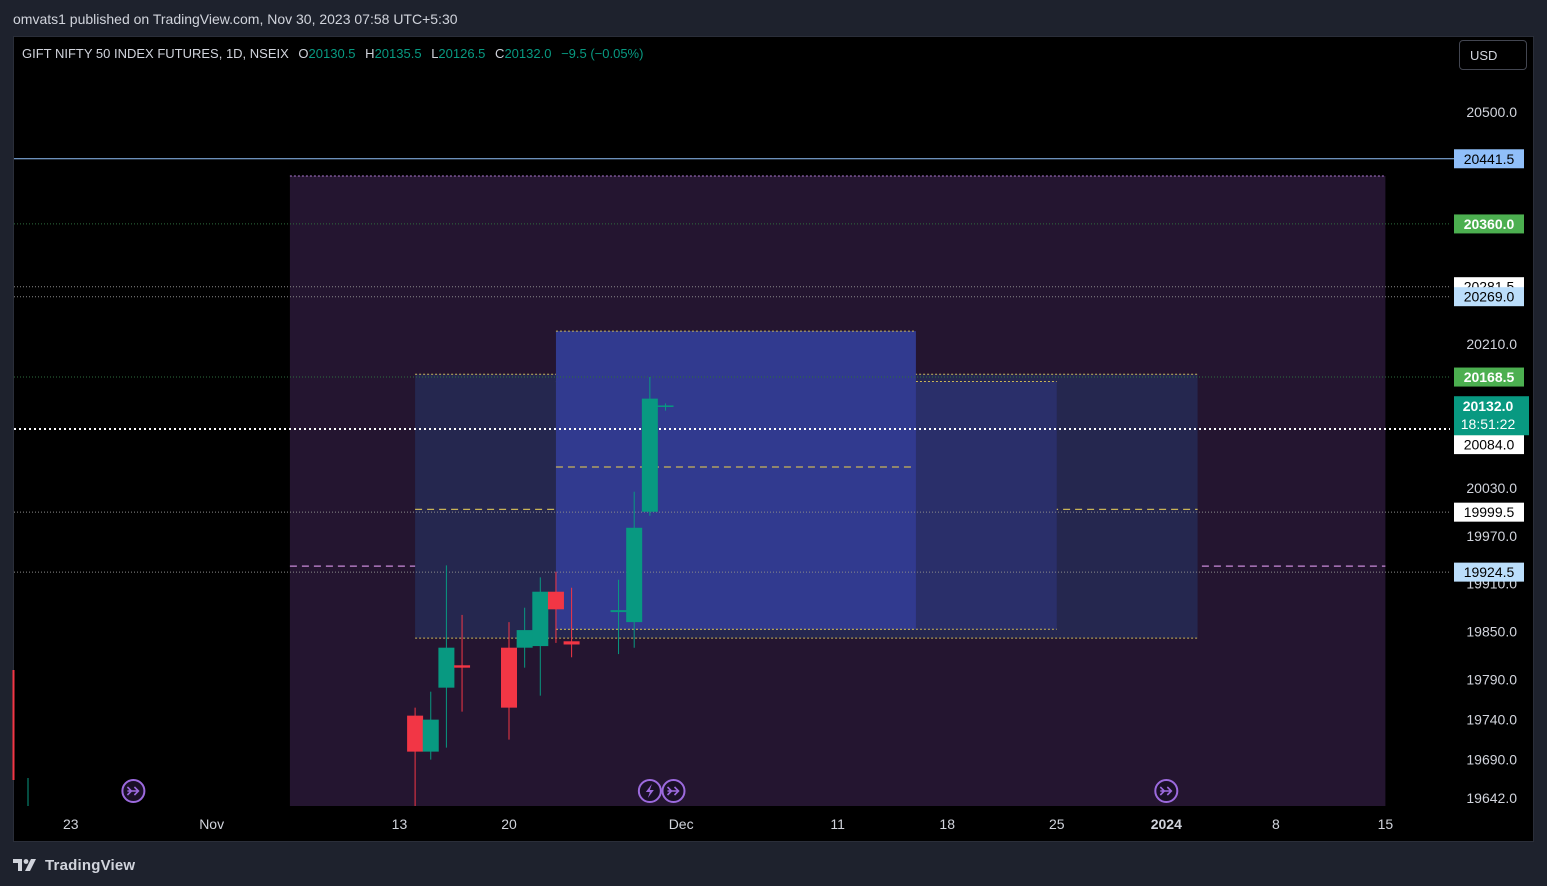 This screenshot has width=1547, height=886. I want to click on low-label: L, so click(435, 53).